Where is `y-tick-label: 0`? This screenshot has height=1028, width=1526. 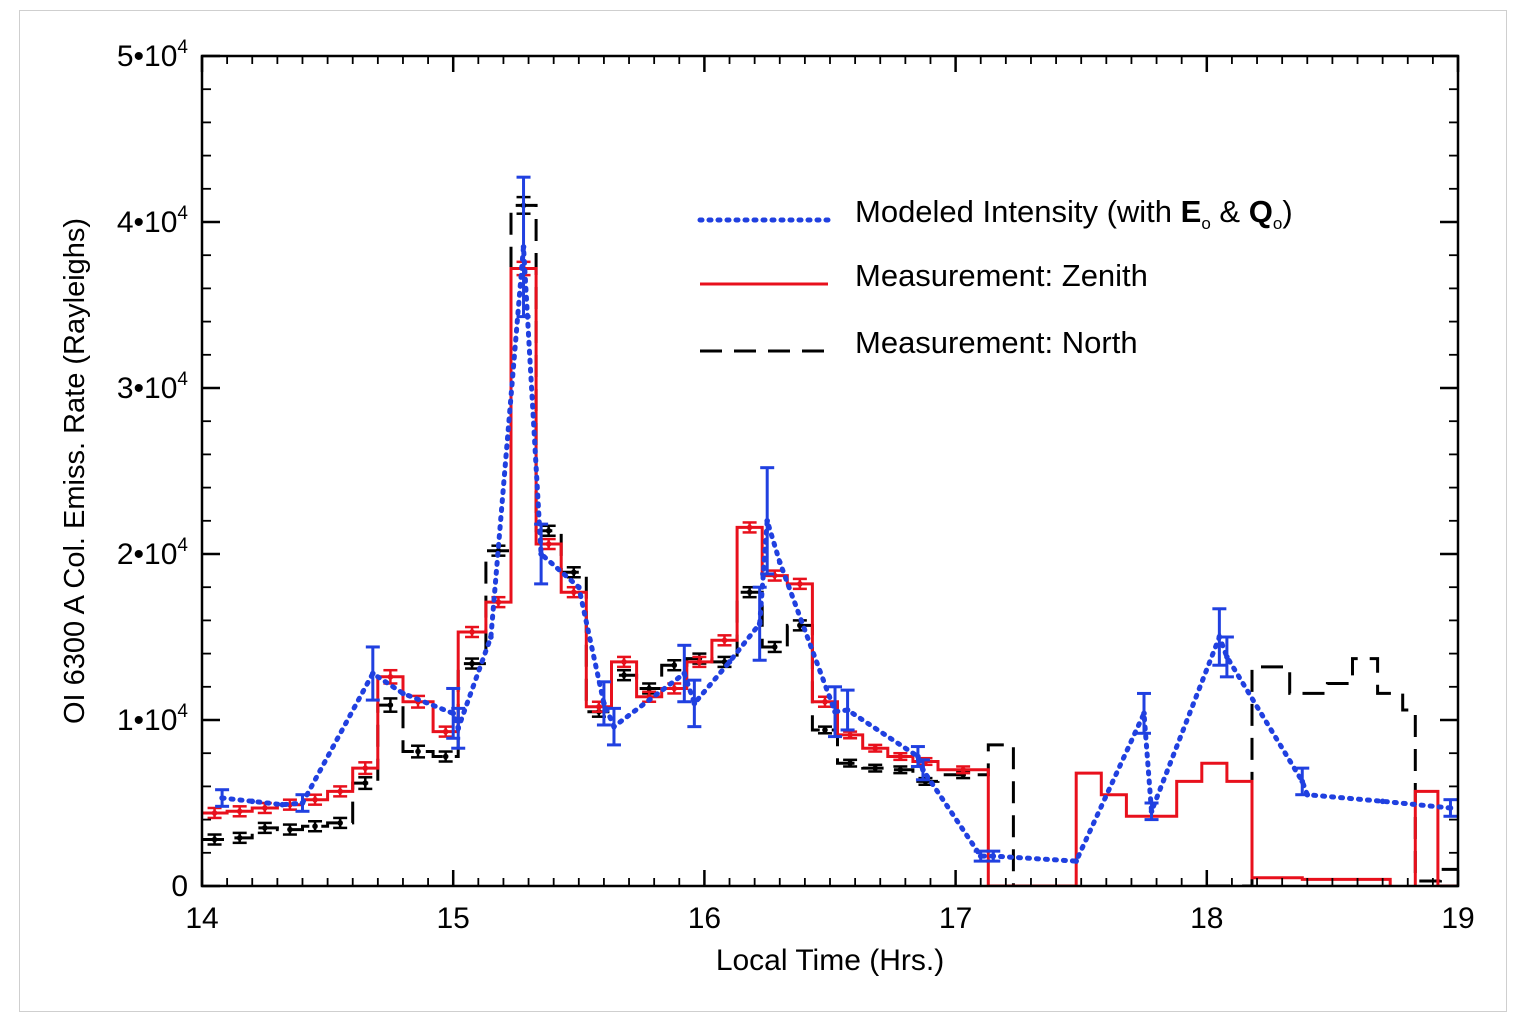 y-tick-label: 0 is located at coordinates (179, 886).